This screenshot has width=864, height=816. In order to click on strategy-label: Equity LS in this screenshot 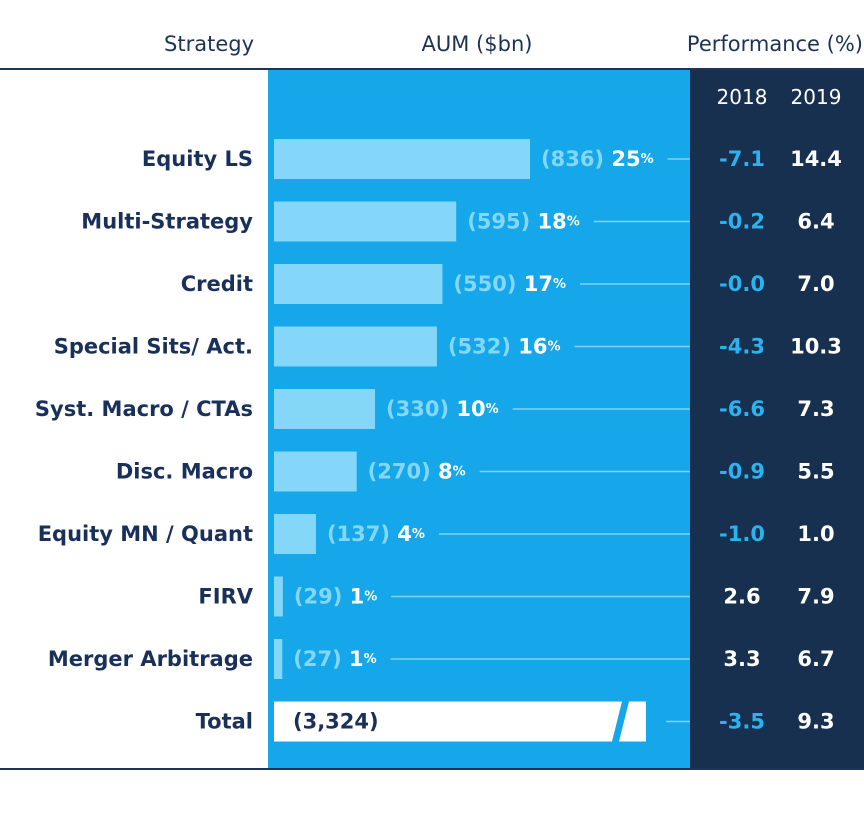, I will do `click(197, 159)`.